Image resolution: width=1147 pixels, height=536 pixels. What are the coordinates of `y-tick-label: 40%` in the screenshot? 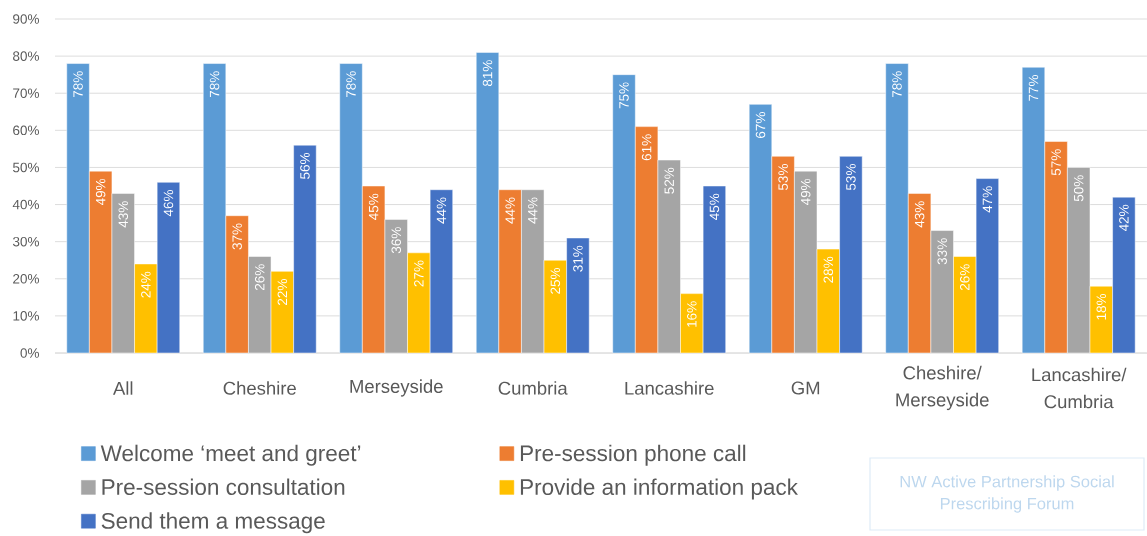 It's located at (25, 204).